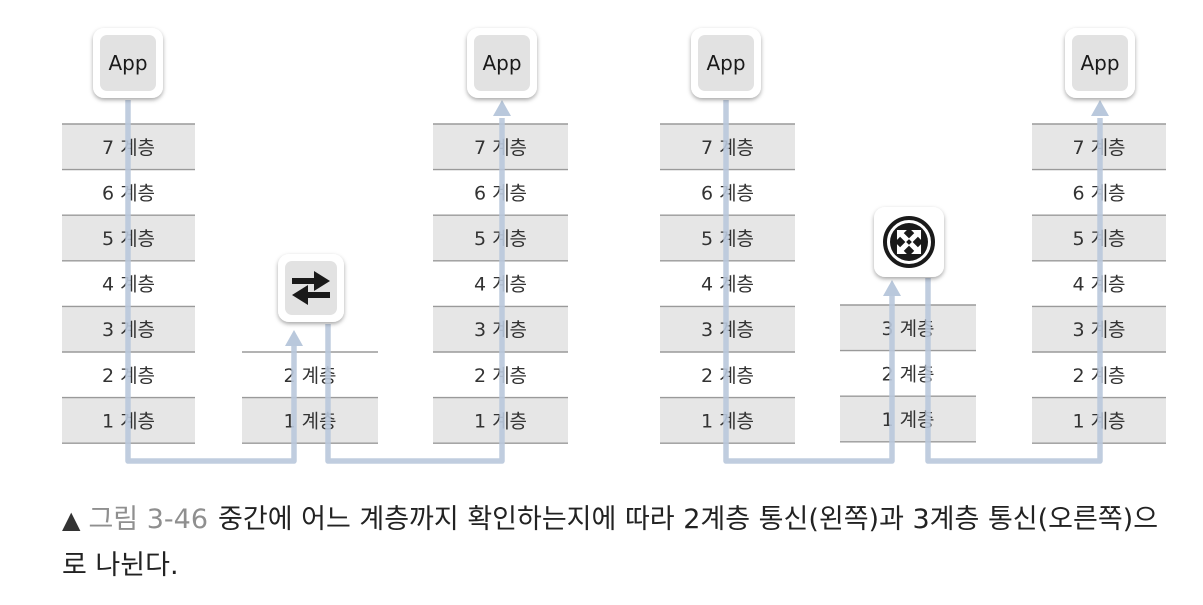 The image size is (1203, 605). What do you see at coordinates (318, 295) in the screenshot?
I see `switch-arrow-left-shaft` at bounding box center [318, 295].